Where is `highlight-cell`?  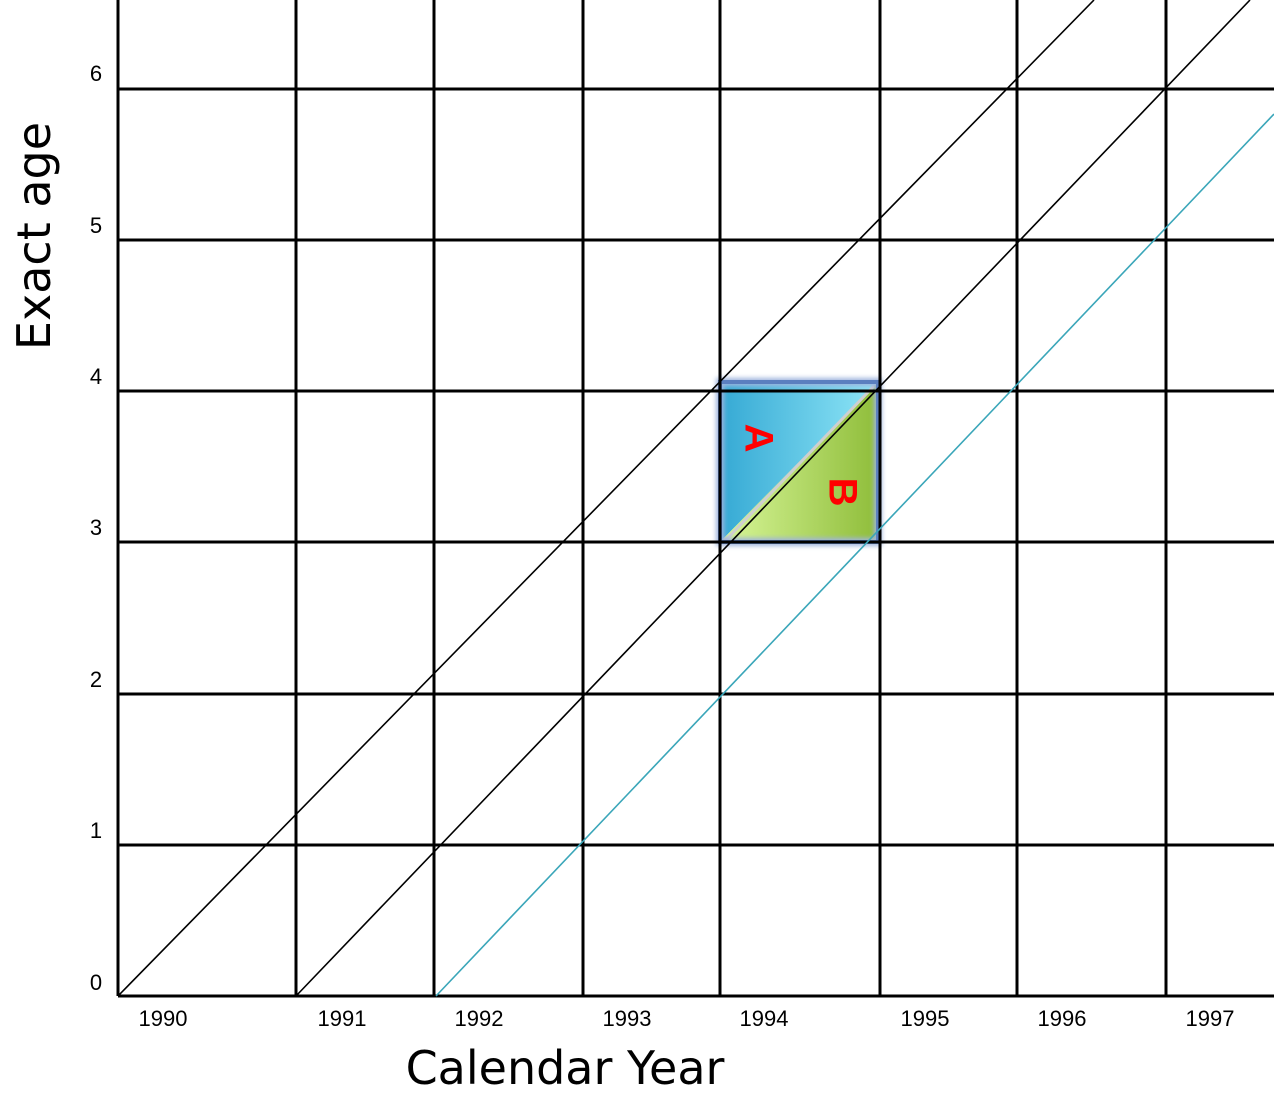 highlight-cell is located at coordinates (799, 462).